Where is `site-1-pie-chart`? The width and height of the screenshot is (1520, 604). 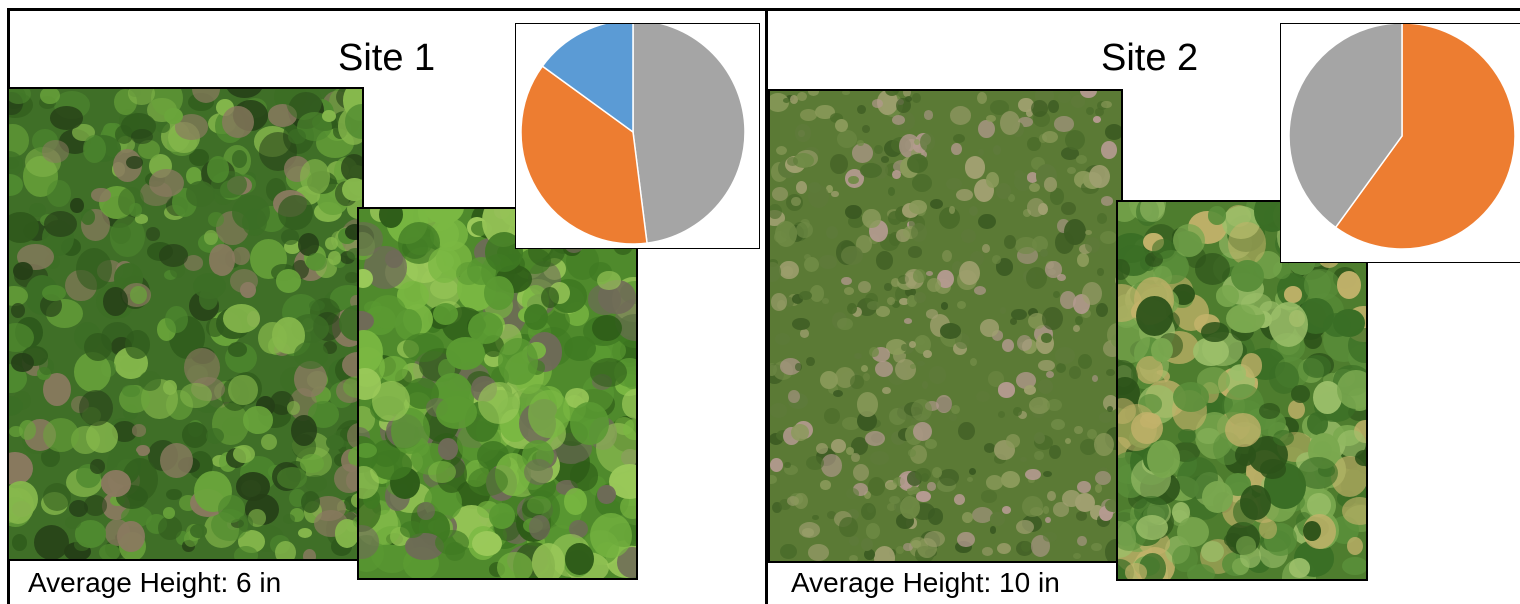
site-1-pie-chart is located at coordinates (637, 136).